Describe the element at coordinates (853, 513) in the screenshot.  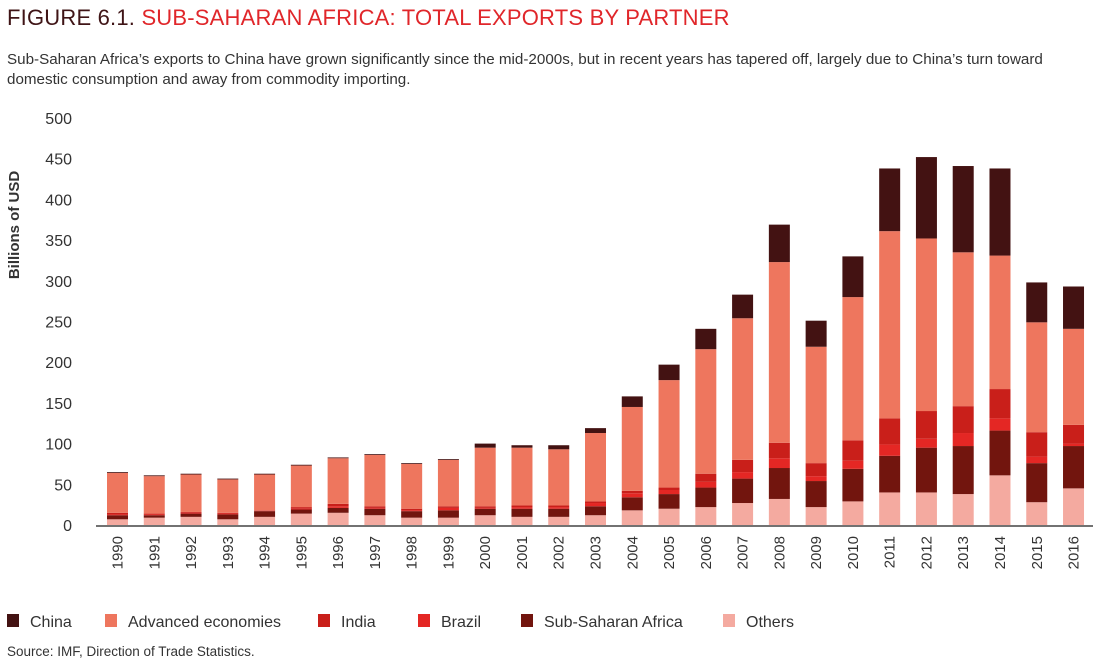
I see `bar-segment-others-2010` at that location.